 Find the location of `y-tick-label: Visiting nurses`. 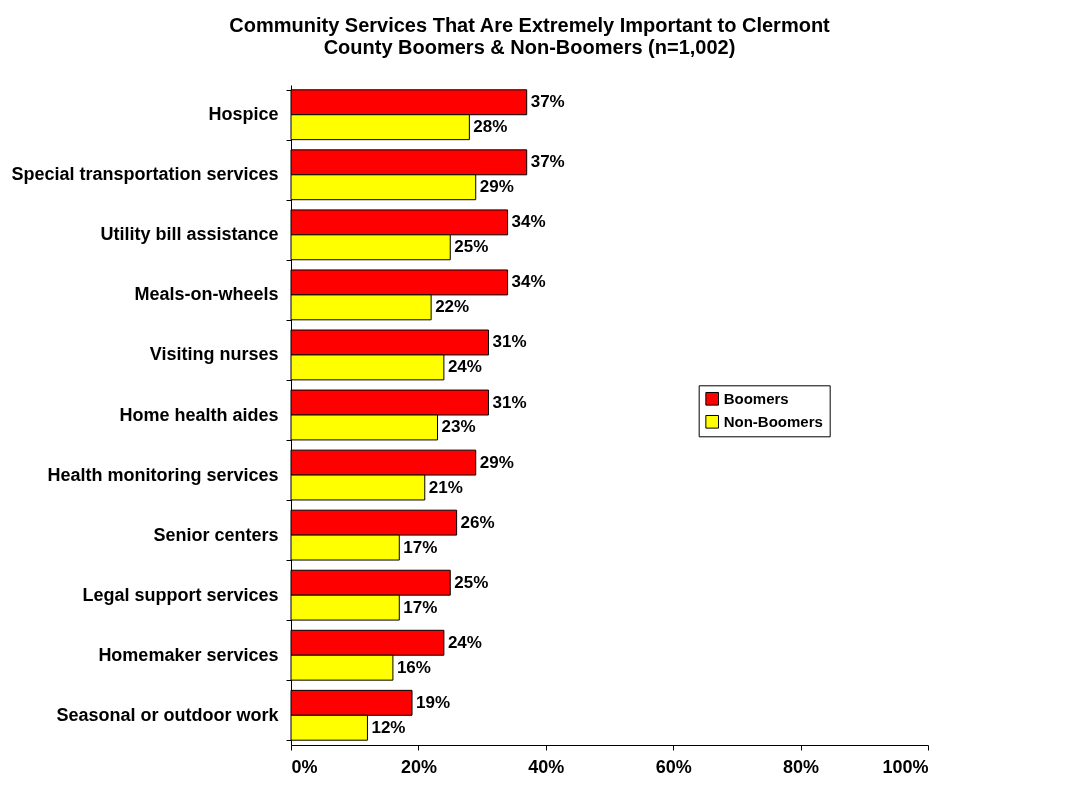

y-tick-label: Visiting nurses is located at coordinates (214, 354).